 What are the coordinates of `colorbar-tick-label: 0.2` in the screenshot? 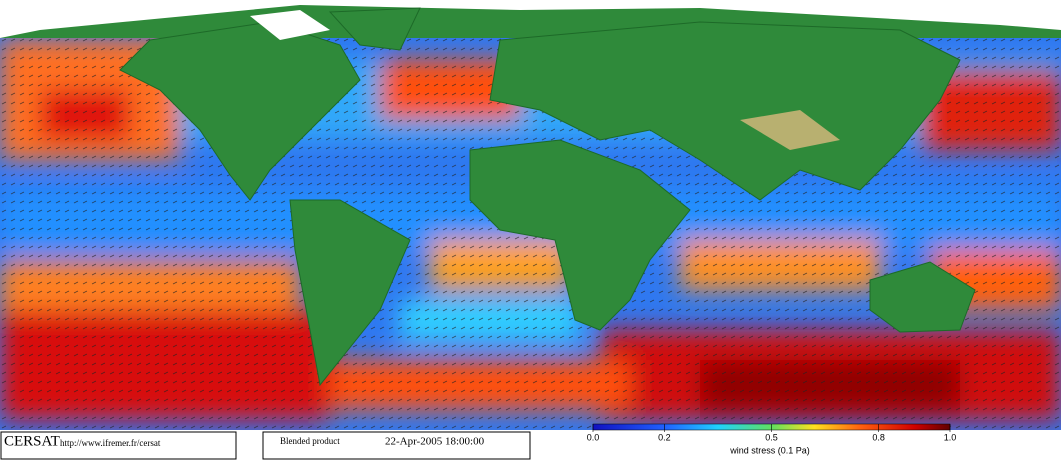 It's located at (664, 437).